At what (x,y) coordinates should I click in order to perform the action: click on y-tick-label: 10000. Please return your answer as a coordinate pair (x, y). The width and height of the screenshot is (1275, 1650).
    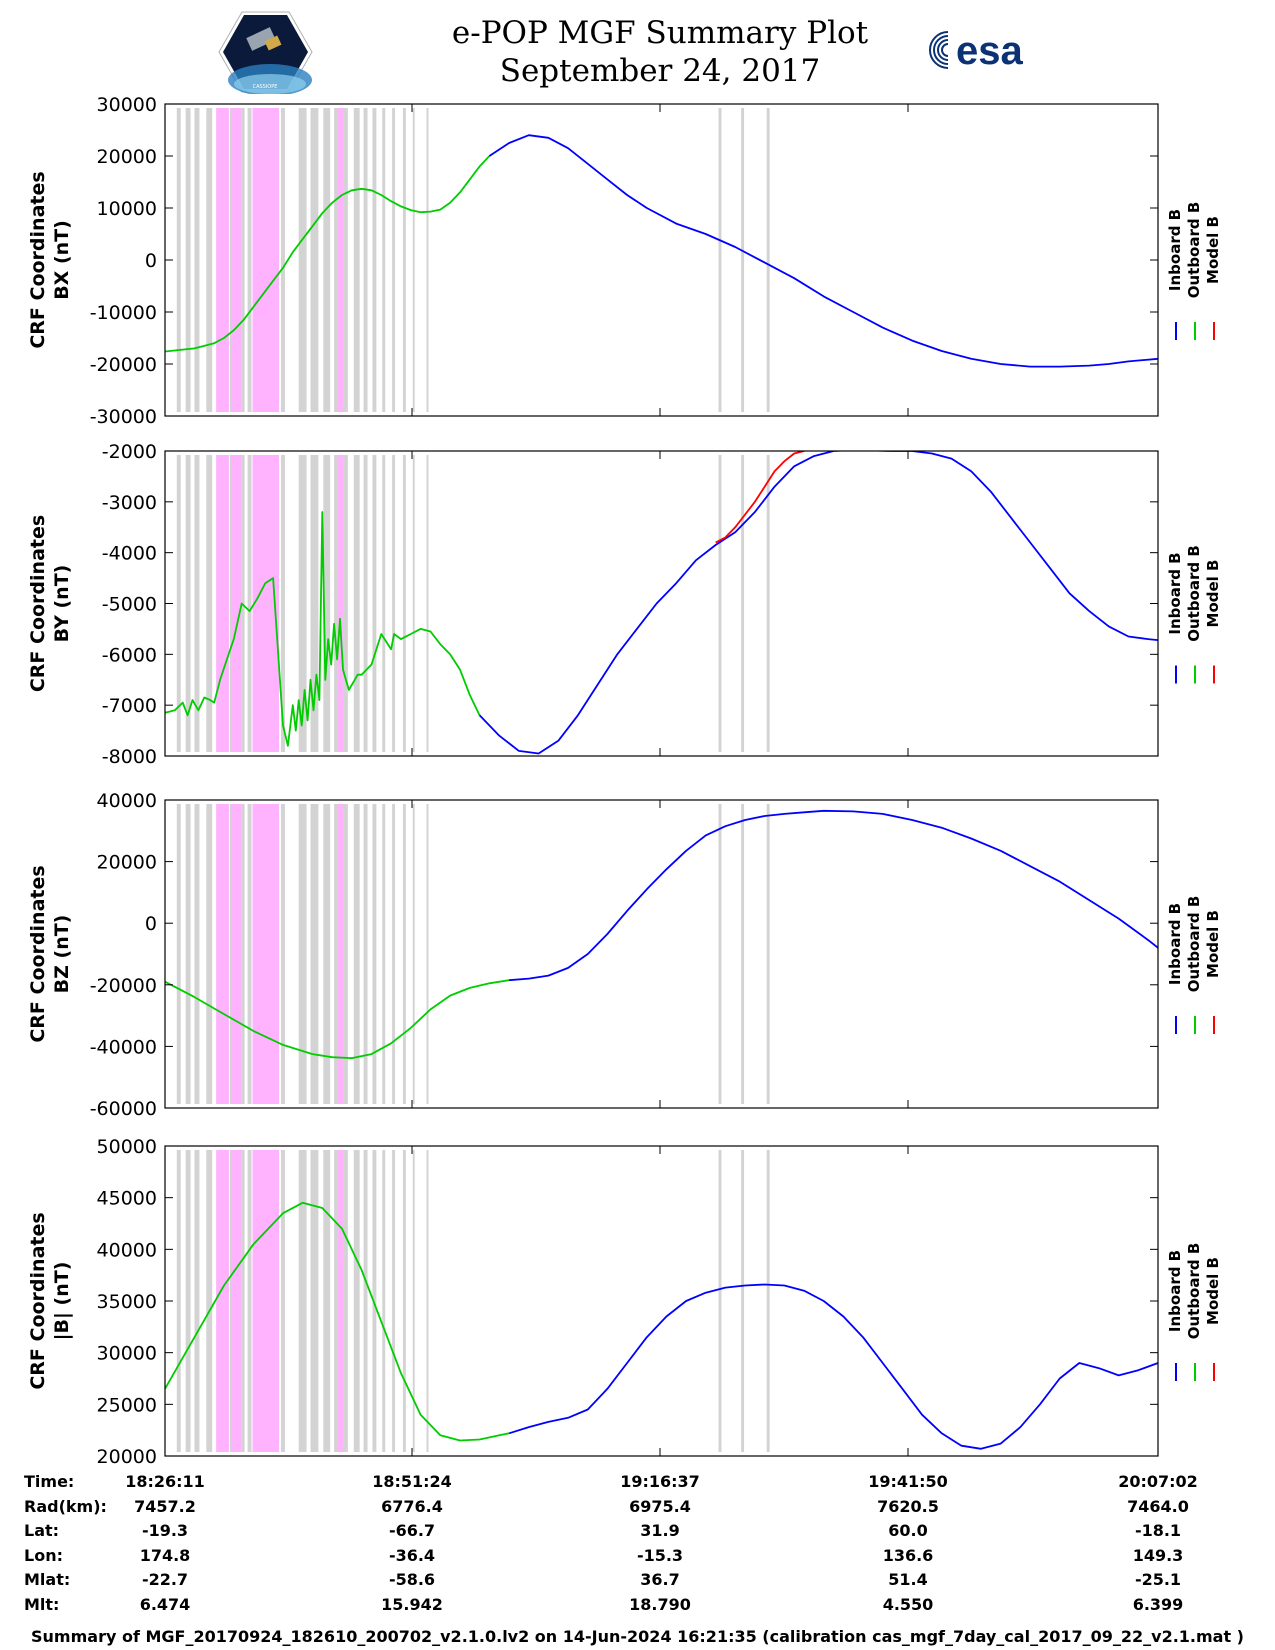
    Looking at the image, I should click on (127, 209).